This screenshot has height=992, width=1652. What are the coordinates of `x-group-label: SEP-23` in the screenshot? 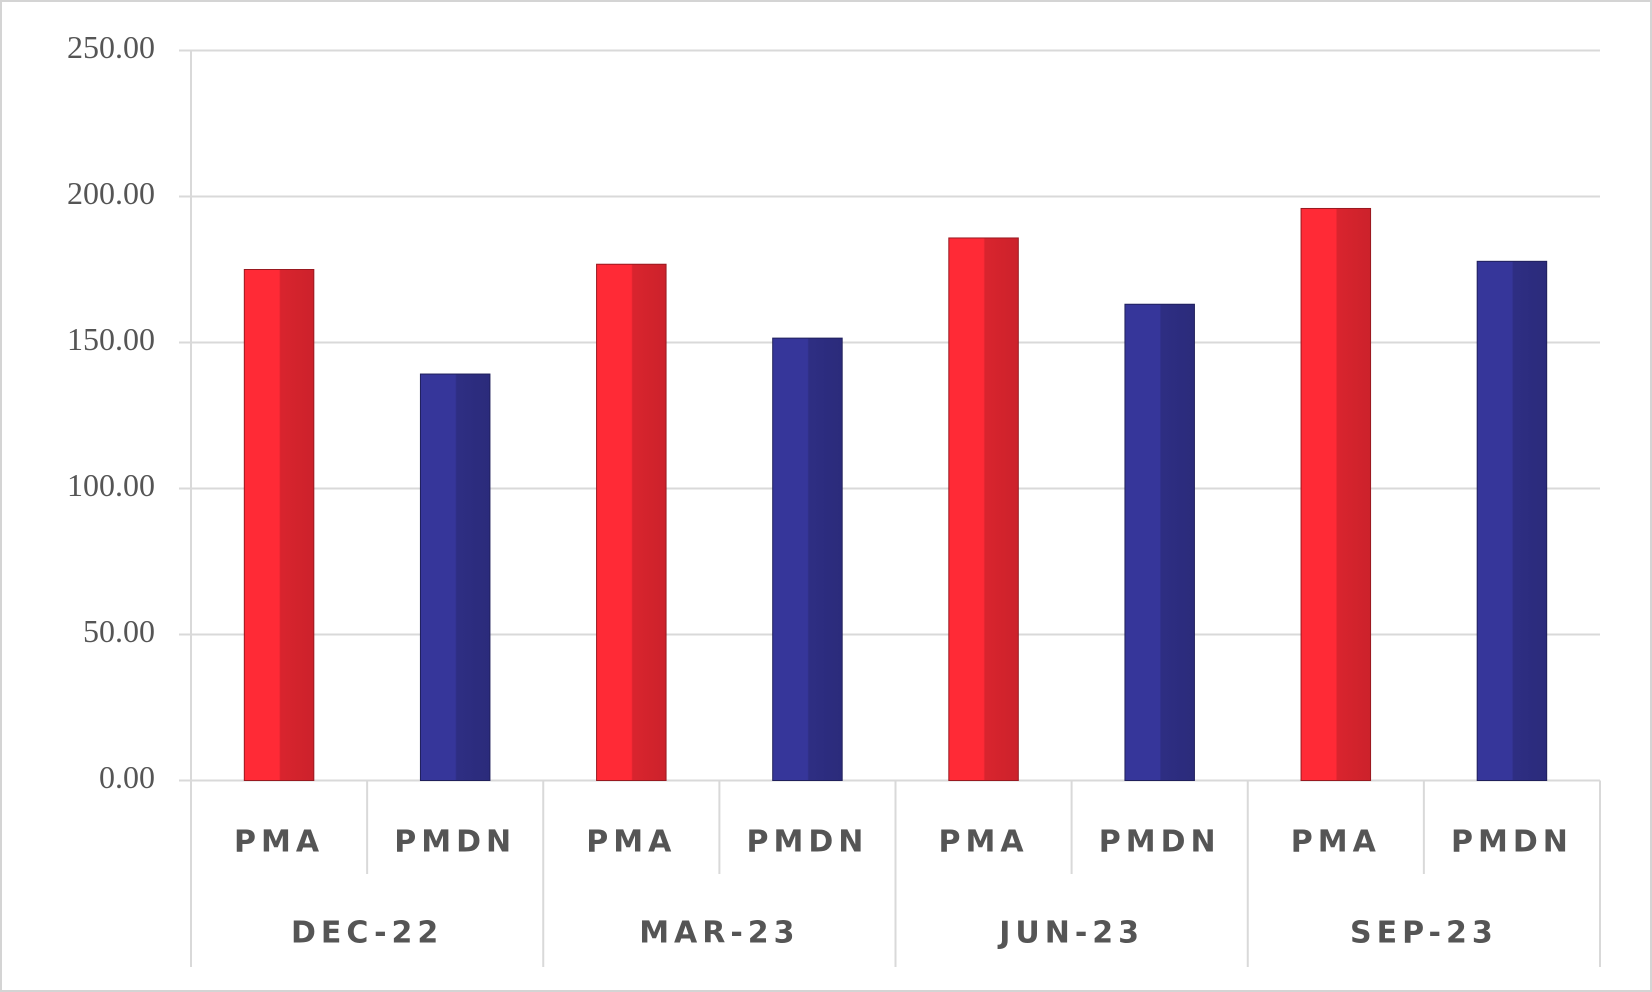 It's located at (1424, 933).